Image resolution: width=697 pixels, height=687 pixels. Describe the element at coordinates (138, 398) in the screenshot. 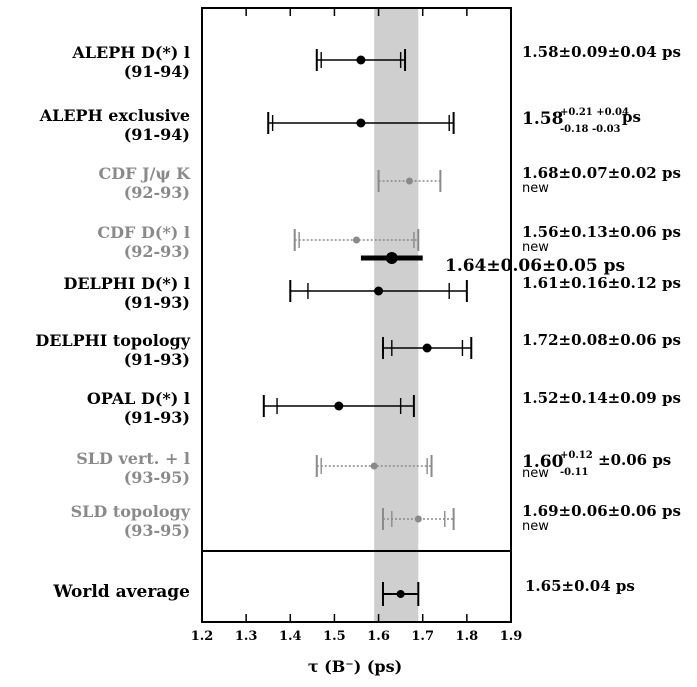

I see `measurement-name: OPAL D(*) l` at that location.